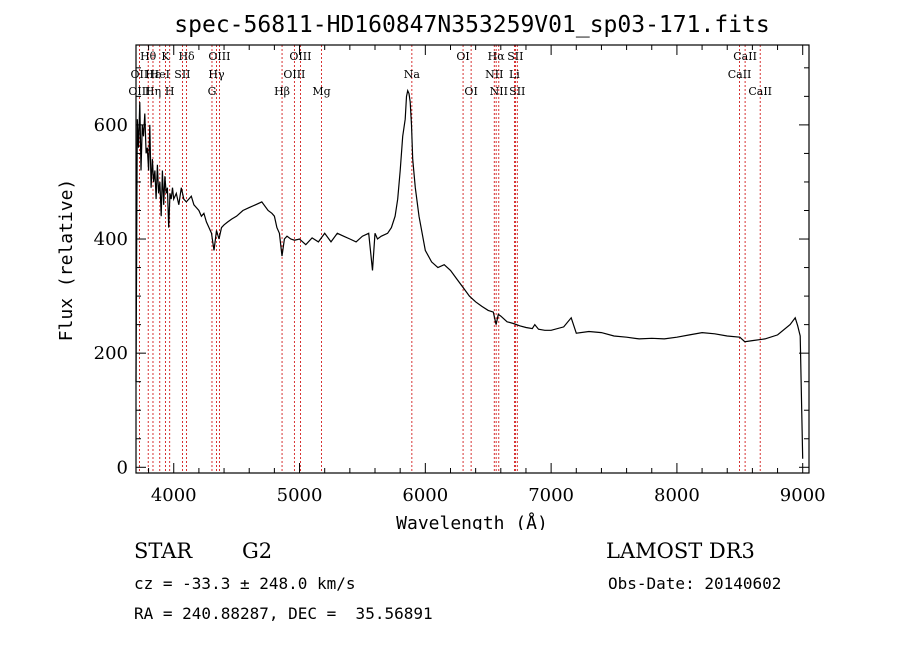  I want to click on spectral-line-label: Li, so click(514, 74).